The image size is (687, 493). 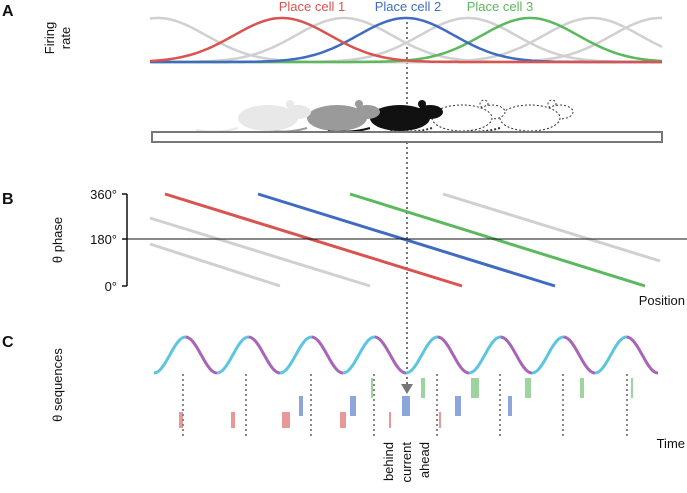 What do you see at coordinates (8, 199) in the screenshot?
I see `panel-label: B` at bounding box center [8, 199].